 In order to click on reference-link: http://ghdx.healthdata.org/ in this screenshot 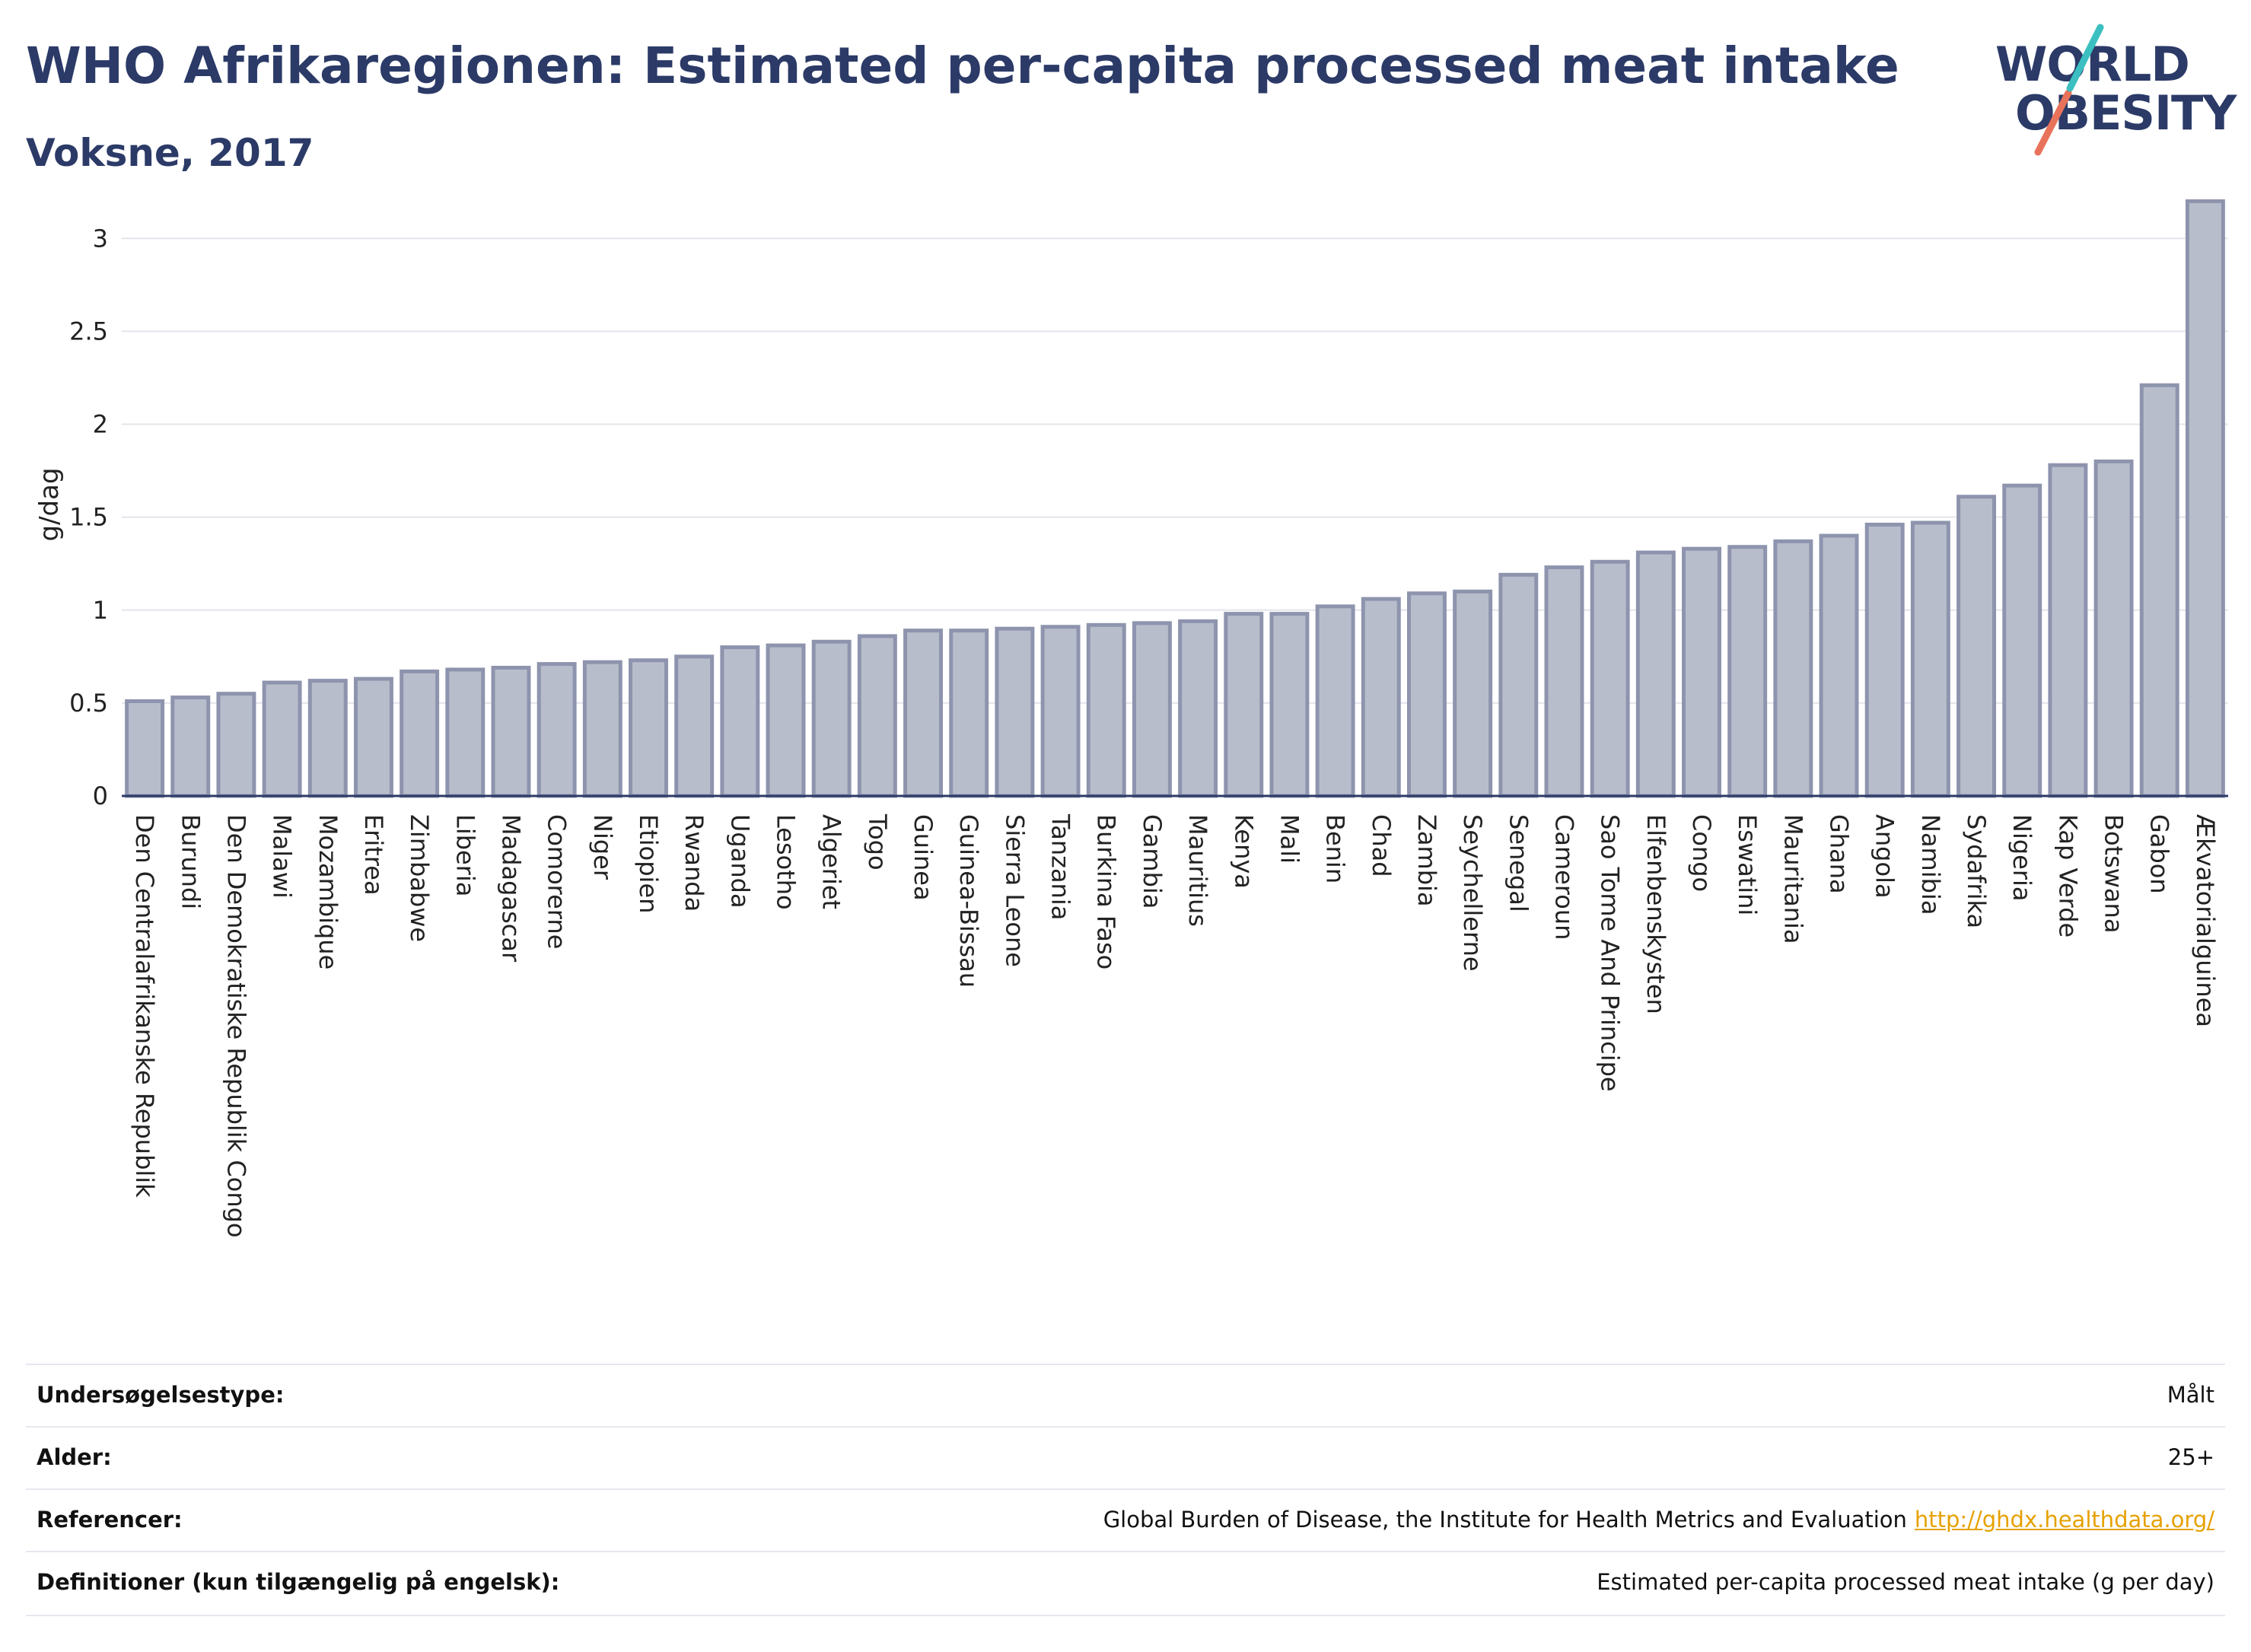, I will do `click(2064, 1520)`.